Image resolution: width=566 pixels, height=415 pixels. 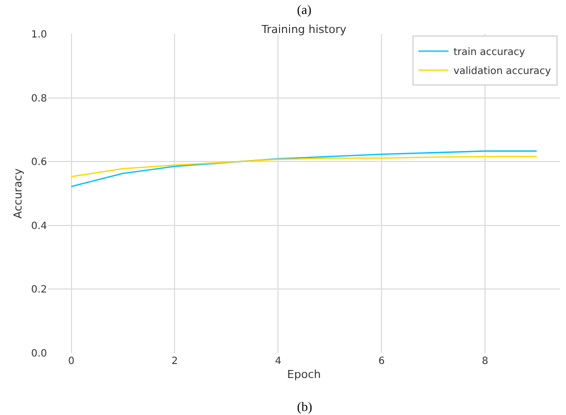 I want to click on x-tick-label: 6, so click(x=381, y=361).